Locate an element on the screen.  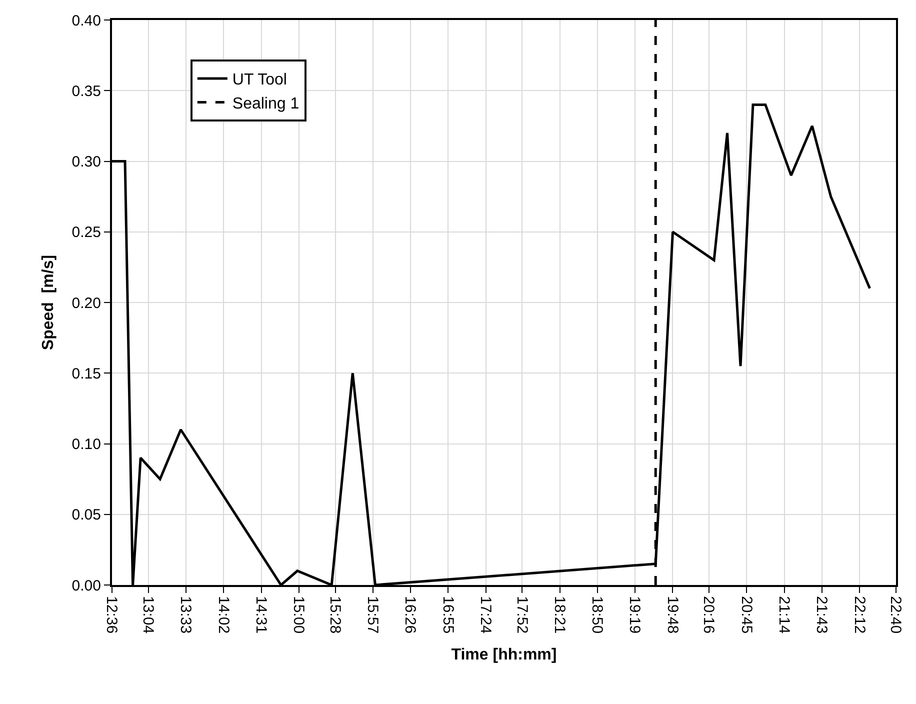
x-tick-label: 15:28 is located at coordinates (335, 615).